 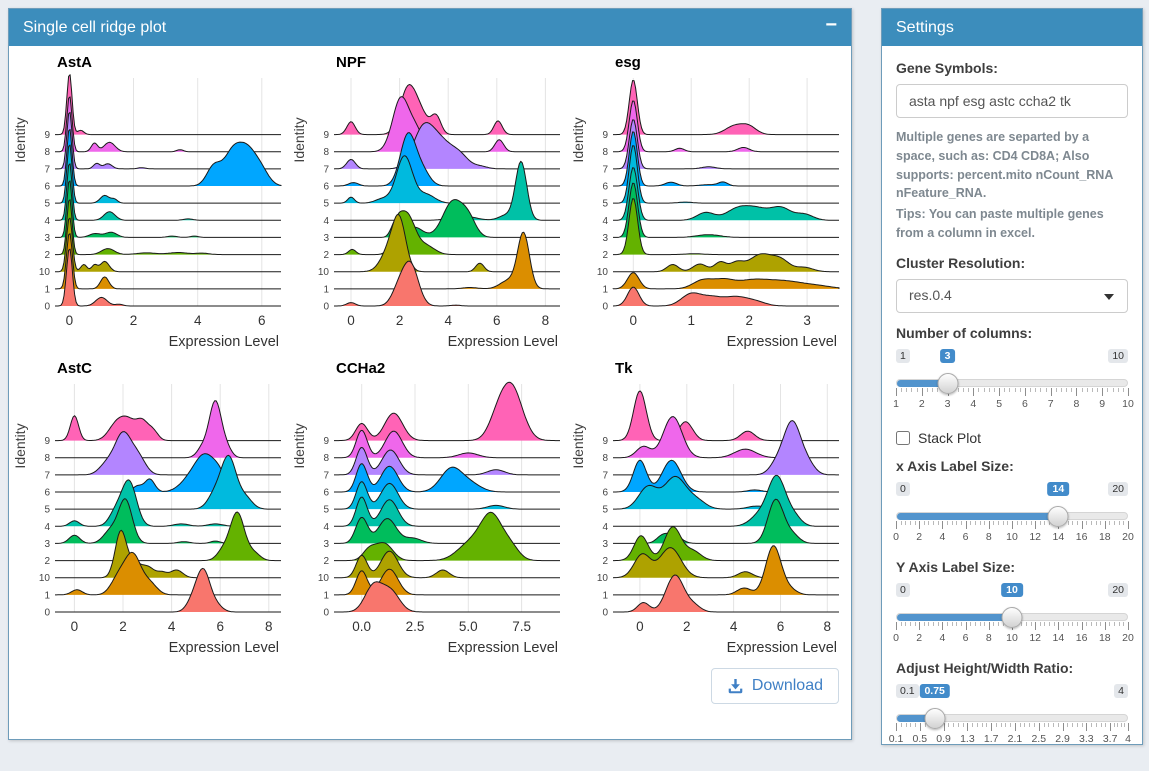 I want to click on slider-value-badge: 0.75, so click(x=934, y=690).